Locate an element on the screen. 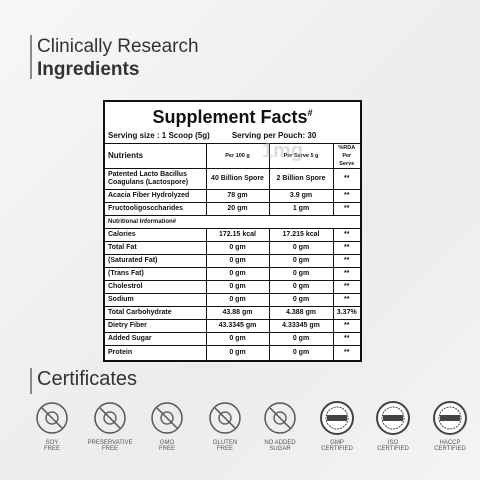 This screenshot has height=480, width=480. certificate: HACCP CERTIFIED is located at coordinates (450, 426).